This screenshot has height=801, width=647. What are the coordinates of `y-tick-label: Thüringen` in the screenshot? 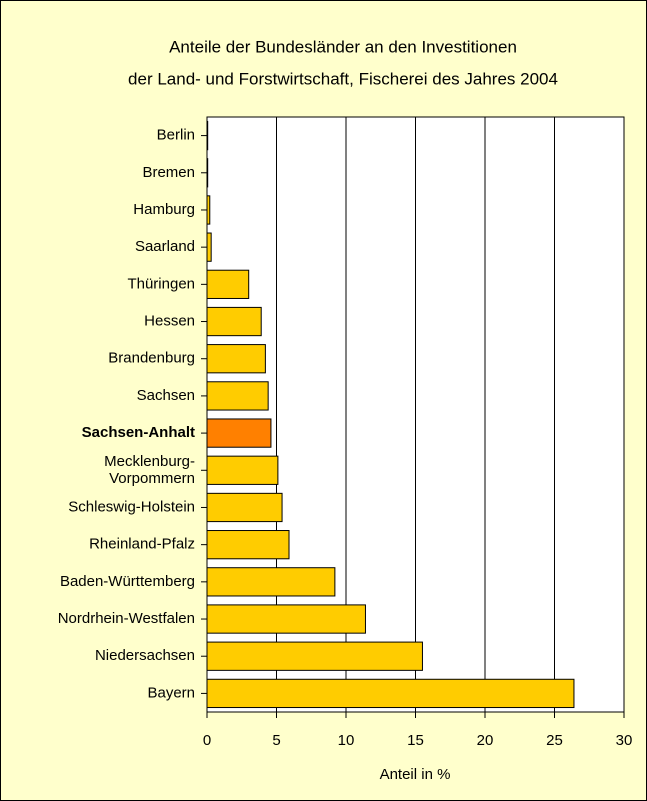 It's located at (161, 283).